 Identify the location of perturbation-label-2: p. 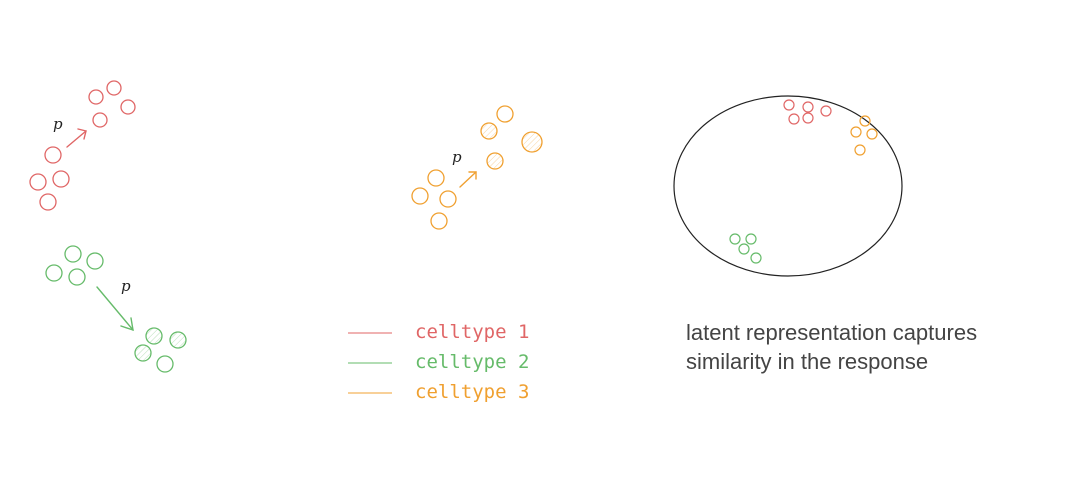
(126, 286).